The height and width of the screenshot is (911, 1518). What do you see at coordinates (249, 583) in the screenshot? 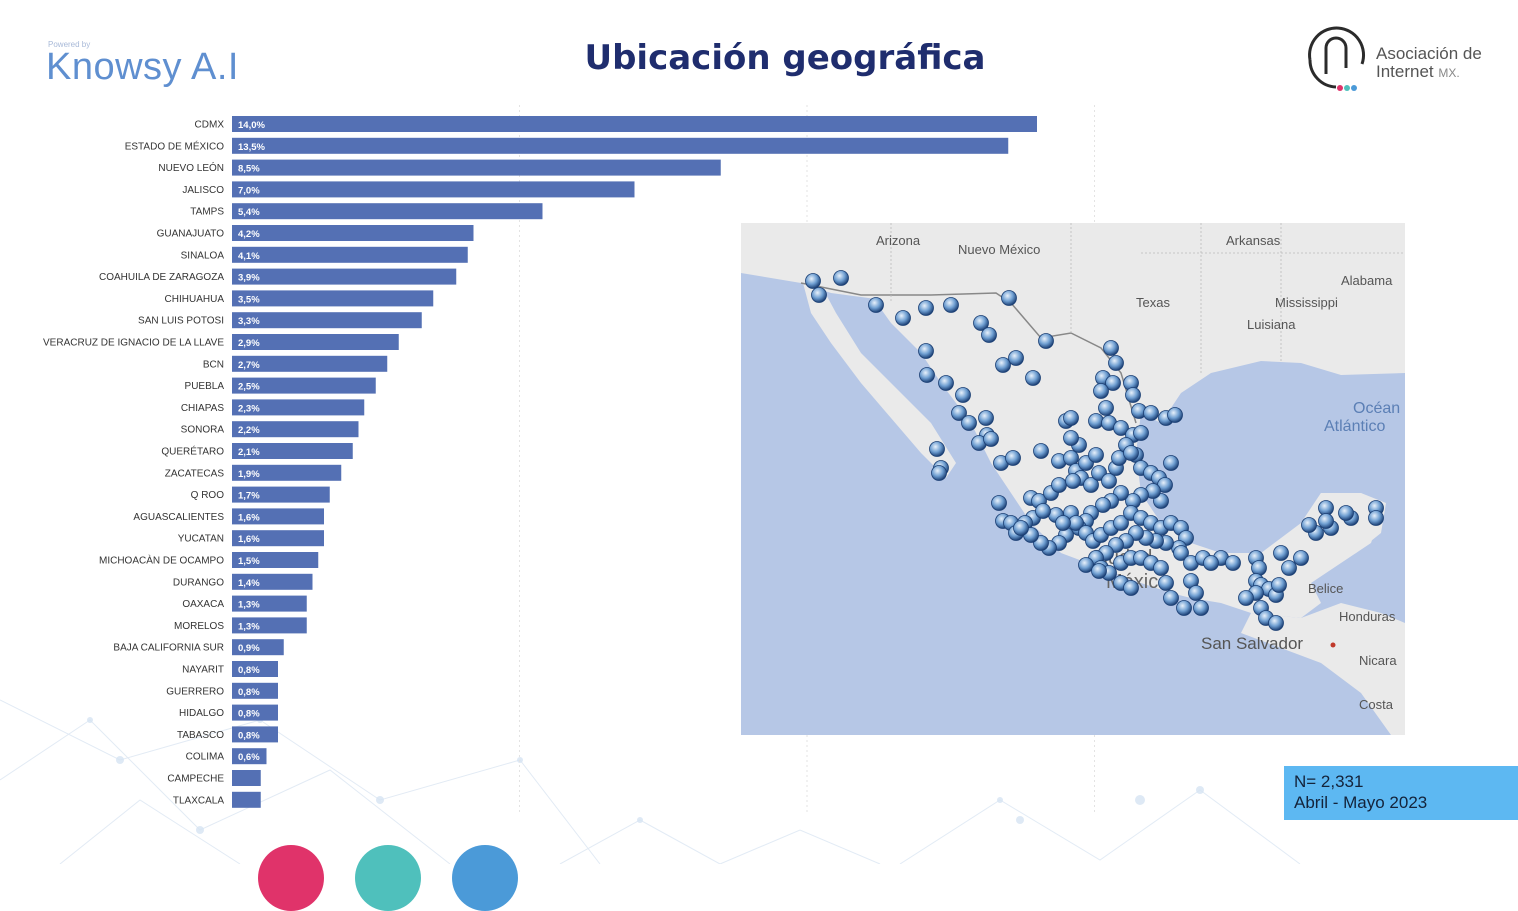
I see `data-label: 1,4%` at bounding box center [249, 583].